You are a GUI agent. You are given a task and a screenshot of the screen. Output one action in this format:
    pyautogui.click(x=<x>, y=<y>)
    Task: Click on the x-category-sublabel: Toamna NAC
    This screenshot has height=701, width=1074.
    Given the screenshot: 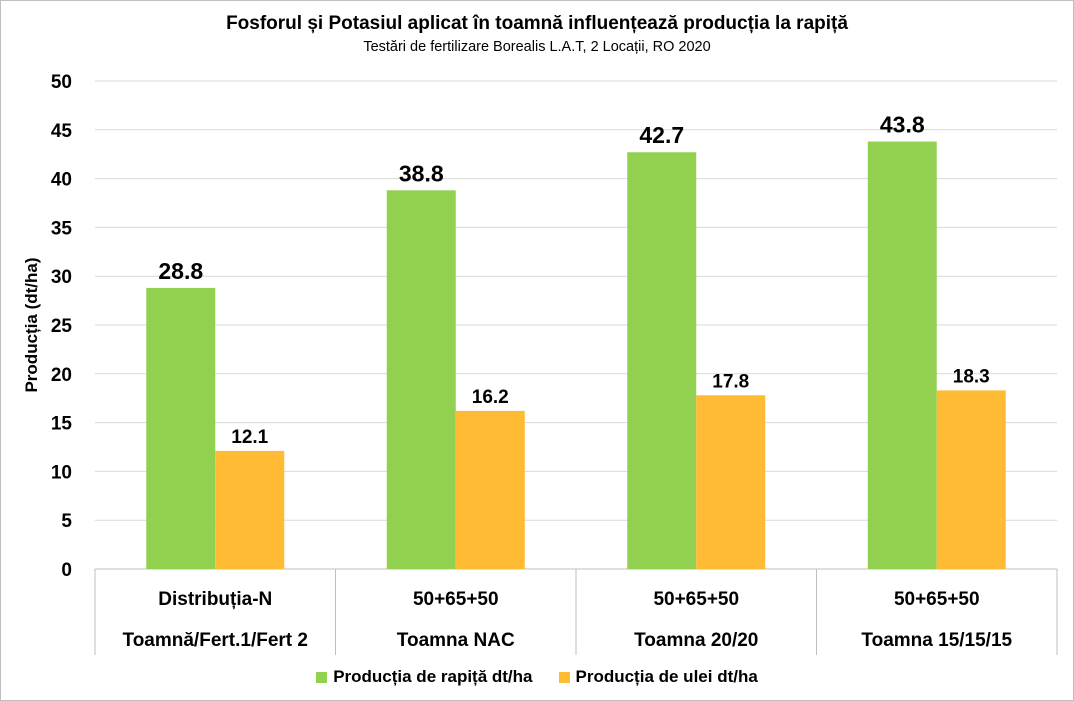 What is the action you would take?
    pyautogui.click(x=456, y=640)
    